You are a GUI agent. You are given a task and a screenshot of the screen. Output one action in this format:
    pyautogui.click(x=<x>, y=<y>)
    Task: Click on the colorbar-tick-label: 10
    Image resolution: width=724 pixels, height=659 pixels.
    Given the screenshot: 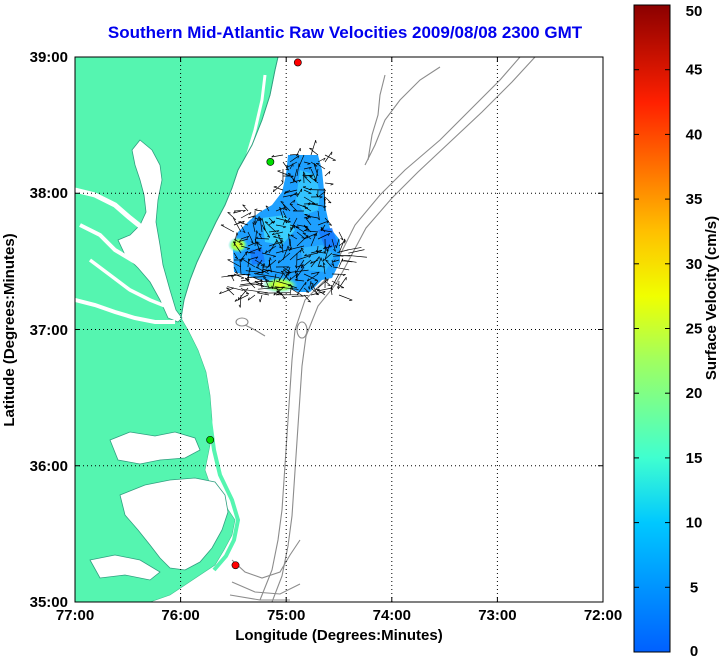 What is the action you would take?
    pyautogui.click(x=694, y=523)
    